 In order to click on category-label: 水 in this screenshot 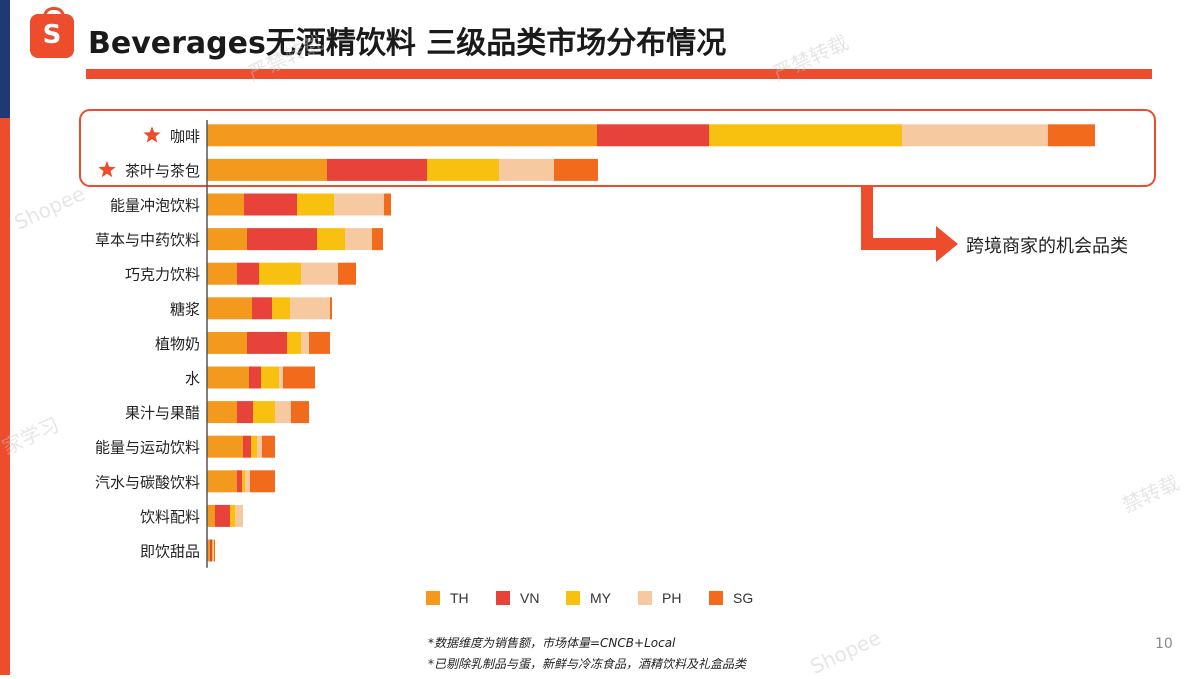, I will do `click(192, 379)`.